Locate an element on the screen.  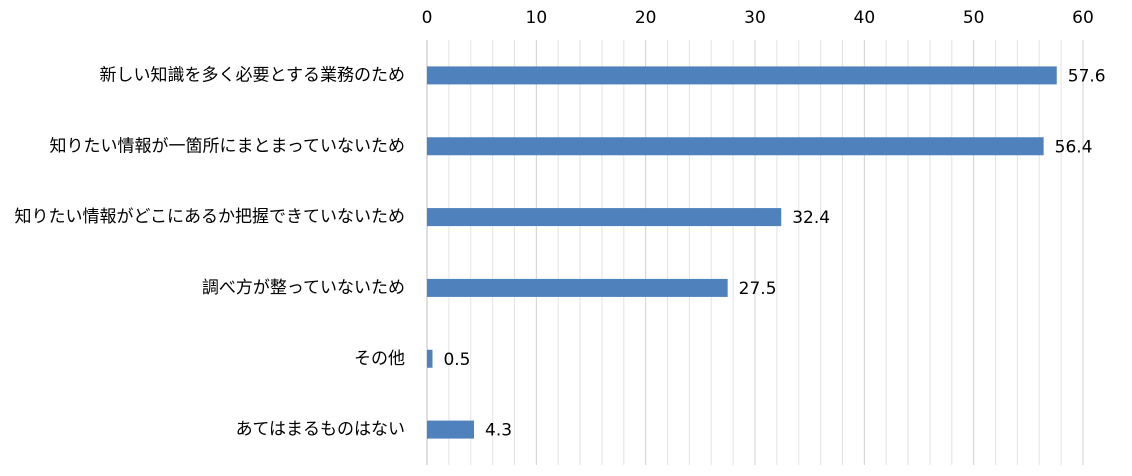
x-tick-label: 0 is located at coordinates (427, 18).